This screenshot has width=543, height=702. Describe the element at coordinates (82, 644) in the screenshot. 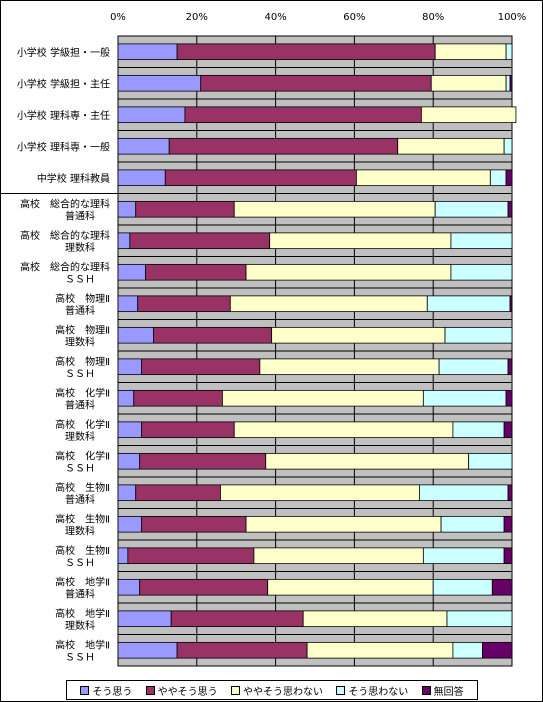

I see `category-label: 高校 地学Ⅱ` at that location.